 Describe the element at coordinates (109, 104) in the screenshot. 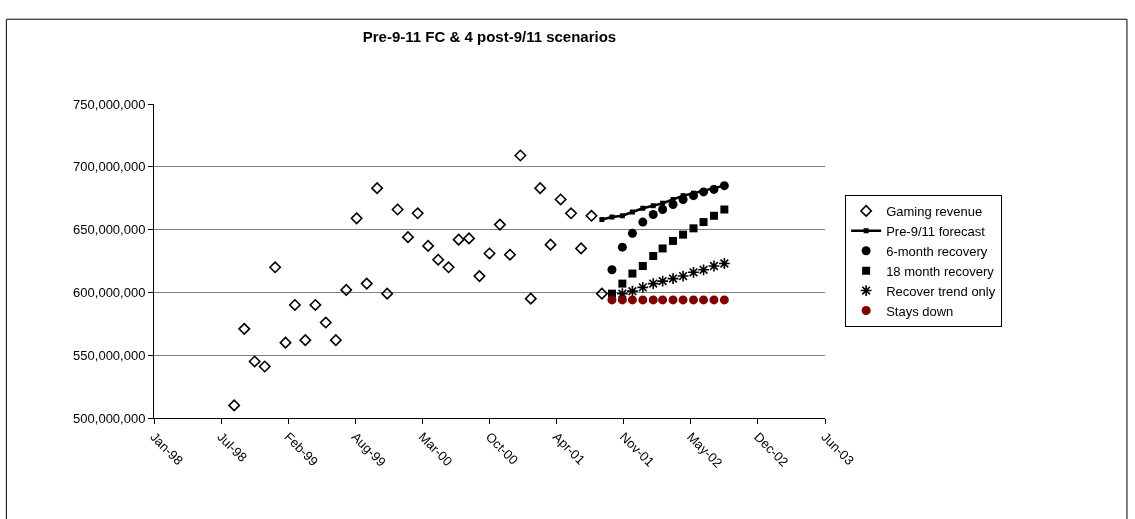

I see `y-tick-label: 750,000,000` at that location.